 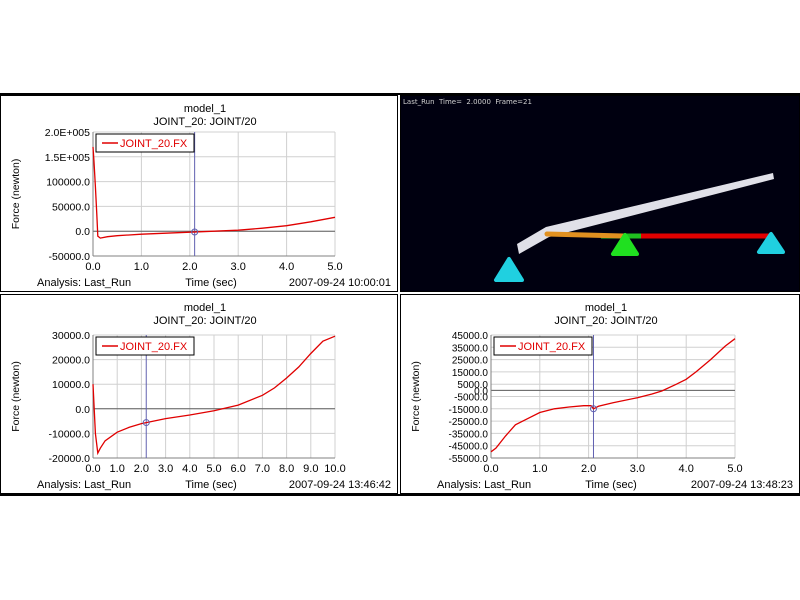 I want to click on y-tick-label: 30000.0, so click(x=71, y=336).